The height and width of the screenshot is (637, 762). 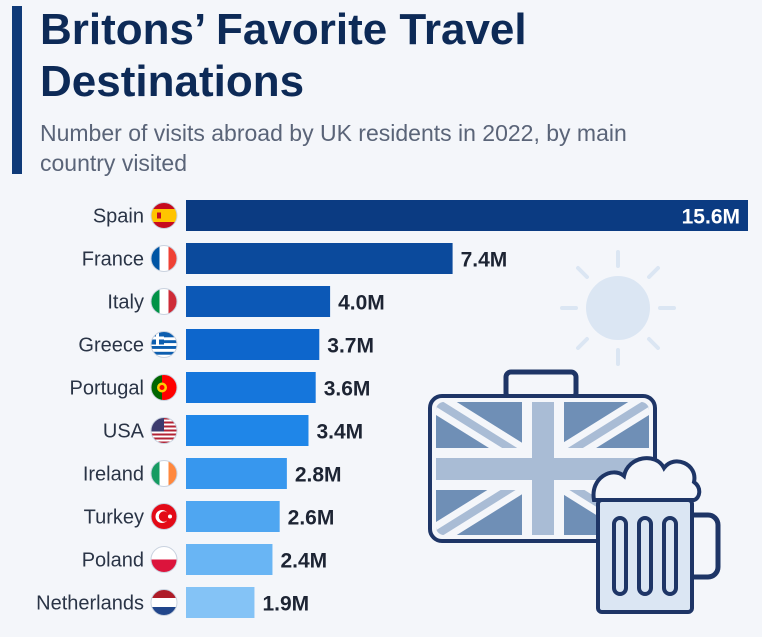 I want to click on value-label: 3.7M, so click(x=350, y=346).